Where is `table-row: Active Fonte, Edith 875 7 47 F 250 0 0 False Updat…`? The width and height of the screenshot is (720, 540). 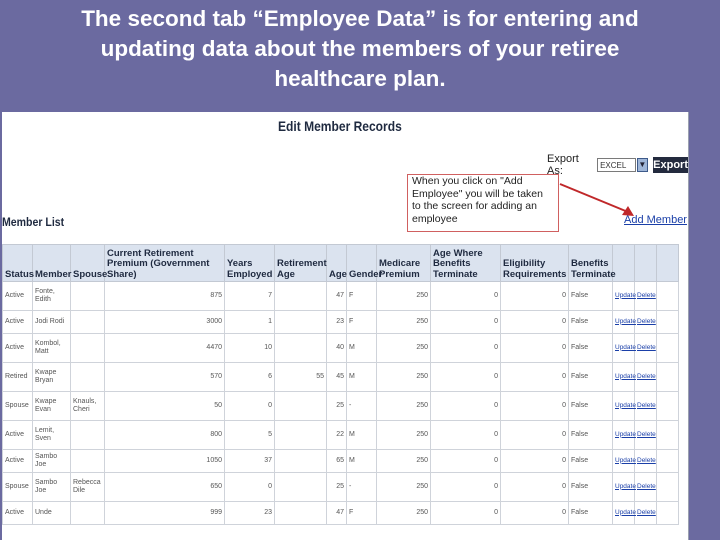 table-row: Active Fonte, Edith 875 7 47 F 250 0 0 False Updat… is located at coordinates (340, 296).